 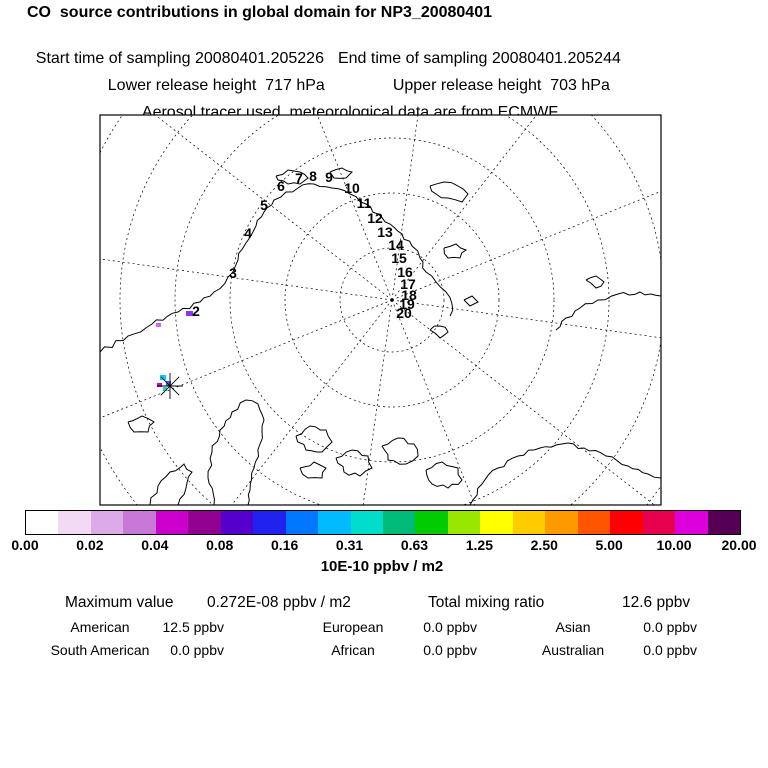 What do you see at coordinates (100, 650) in the screenshot?
I see `region-label: South American` at bounding box center [100, 650].